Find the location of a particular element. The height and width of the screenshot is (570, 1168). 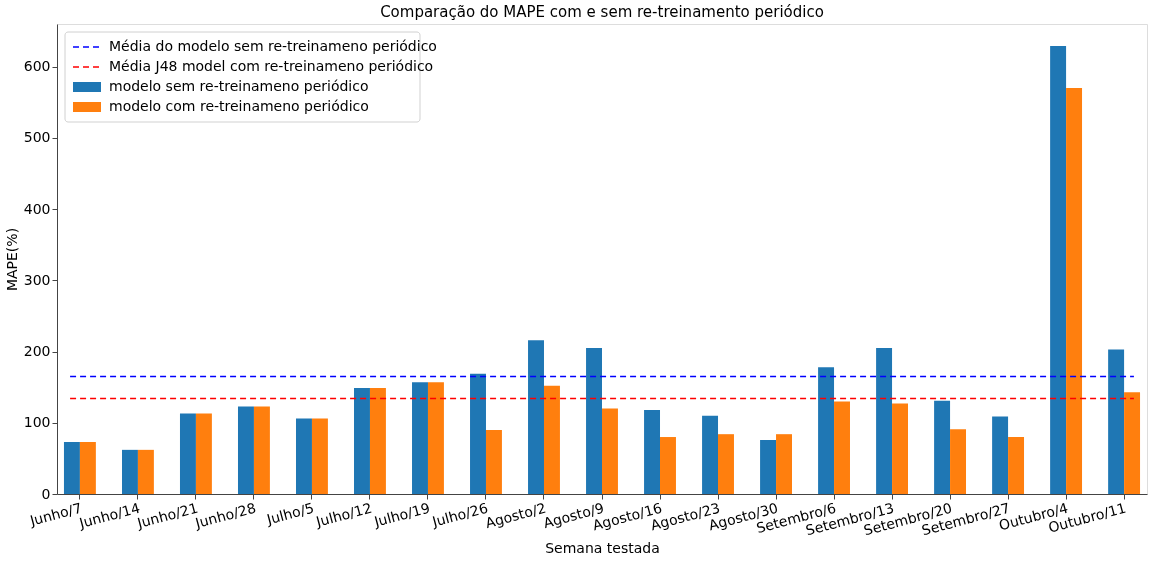

legend-label: modelo sem re-treinameno periódico is located at coordinates (239, 86).